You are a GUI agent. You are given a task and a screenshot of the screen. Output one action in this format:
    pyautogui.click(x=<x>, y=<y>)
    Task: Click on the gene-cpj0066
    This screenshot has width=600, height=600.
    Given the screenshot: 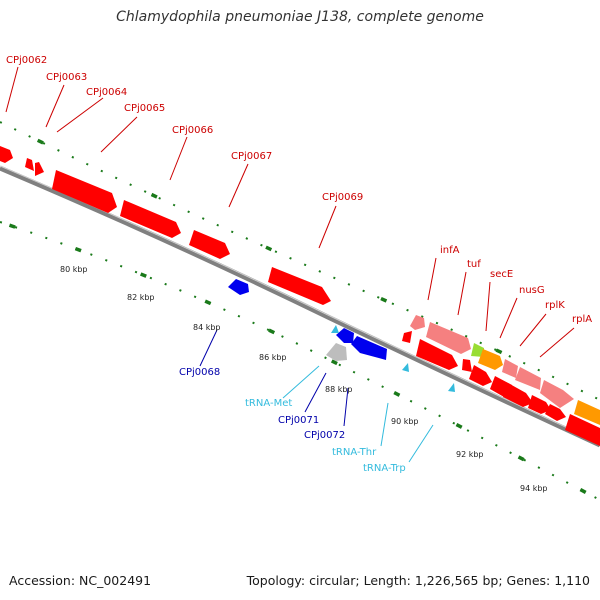 What is the action you would take?
    pyautogui.click(x=150, y=219)
    